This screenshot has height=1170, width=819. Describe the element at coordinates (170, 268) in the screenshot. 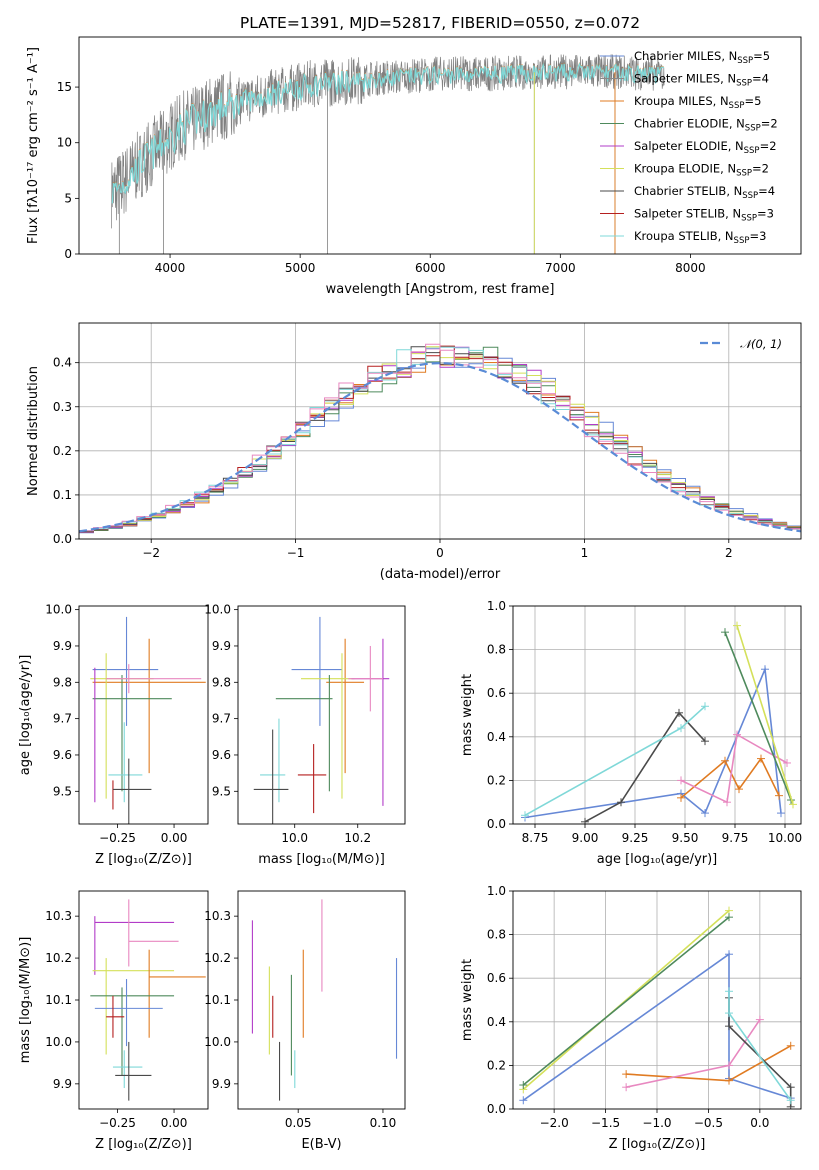

I see `x-tick-label: 4000` at that location.